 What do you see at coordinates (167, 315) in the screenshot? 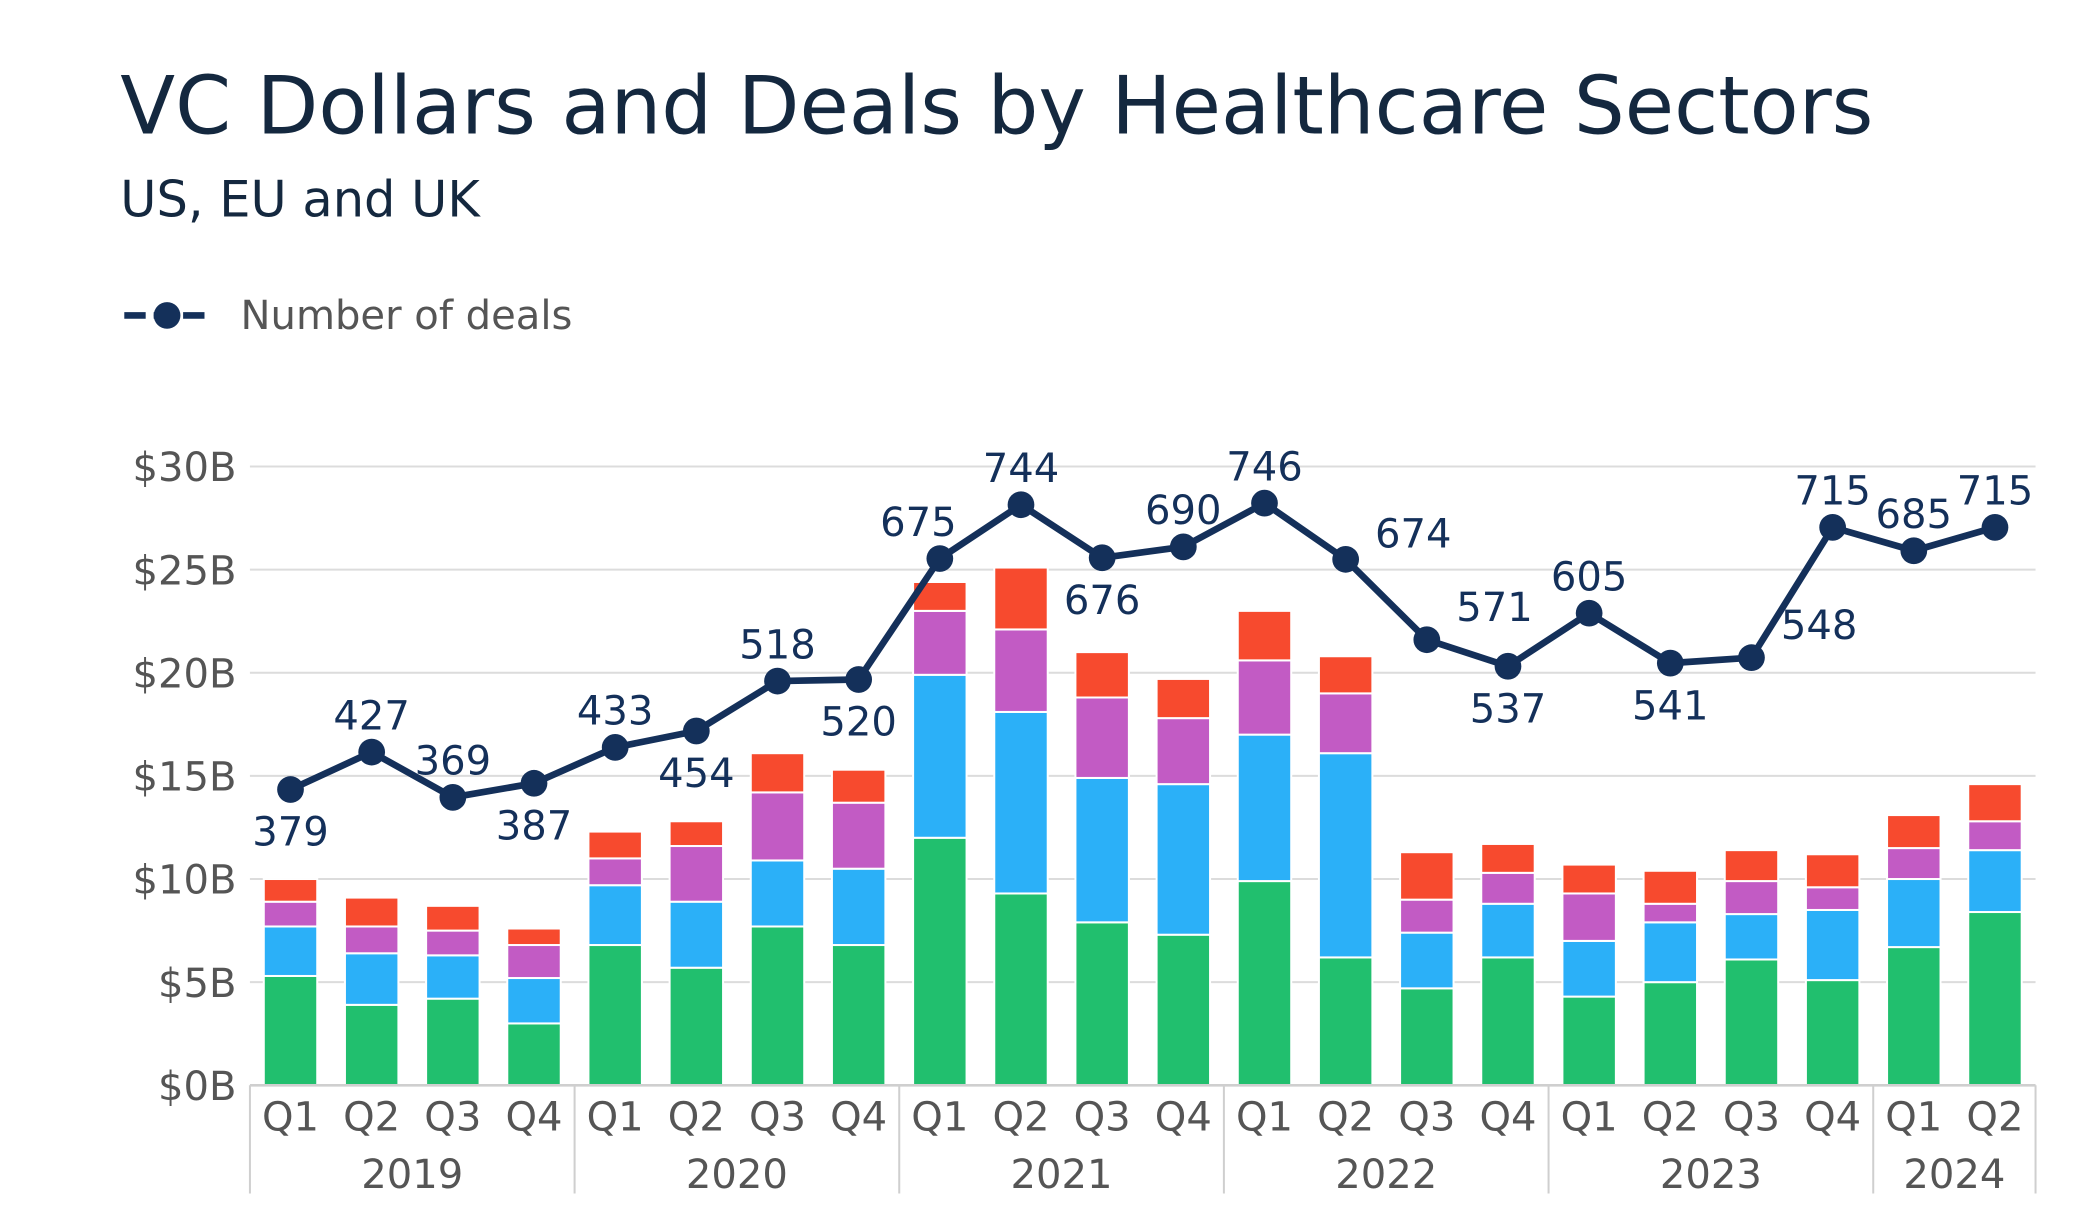
I see `legend-dot-marker` at bounding box center [167, 315].